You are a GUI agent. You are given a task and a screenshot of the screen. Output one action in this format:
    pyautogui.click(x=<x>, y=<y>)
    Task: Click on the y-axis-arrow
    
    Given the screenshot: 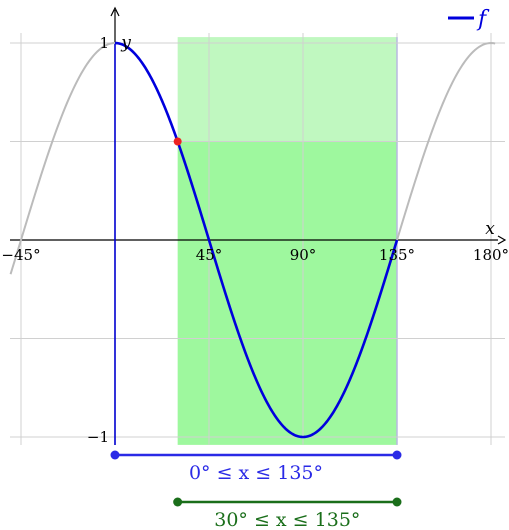 What is the action you would take?
    pyautogui.click(x=115, y=11)
    